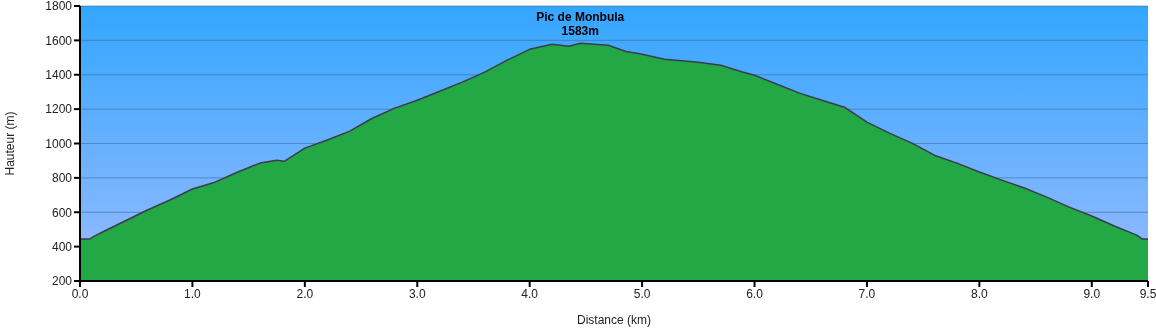 The width and height of the screenshot is (1156, 332). I want to click on y-axis-title: Hauteur (m), so click(10, 143).